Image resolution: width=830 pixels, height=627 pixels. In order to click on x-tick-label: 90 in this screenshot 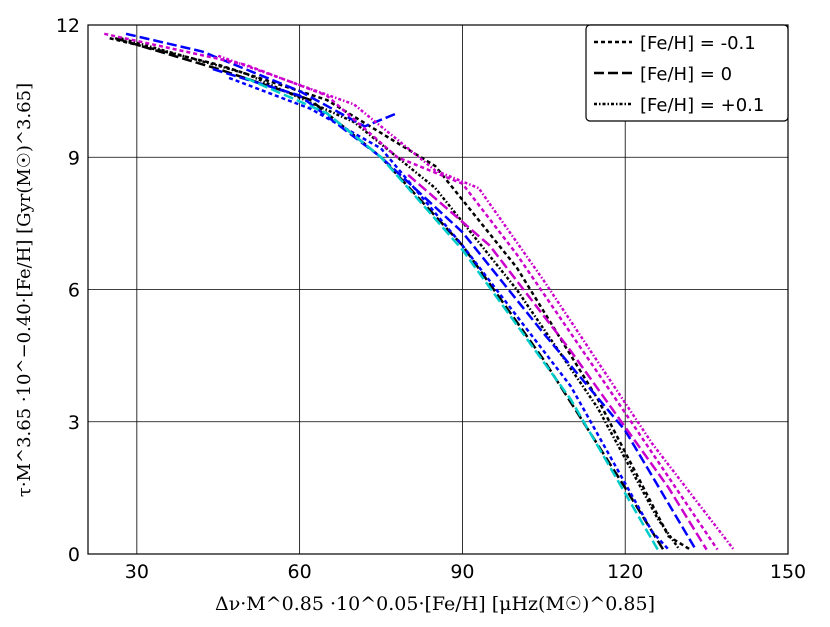, I will do `click(462, 572)`.